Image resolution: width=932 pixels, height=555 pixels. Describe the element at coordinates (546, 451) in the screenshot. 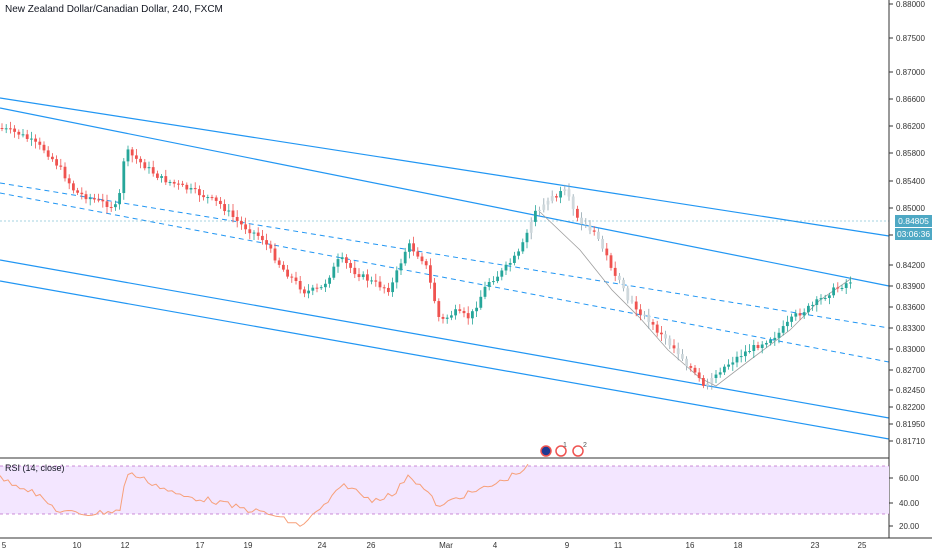

I see `event-flag-nz-icon` at that location.